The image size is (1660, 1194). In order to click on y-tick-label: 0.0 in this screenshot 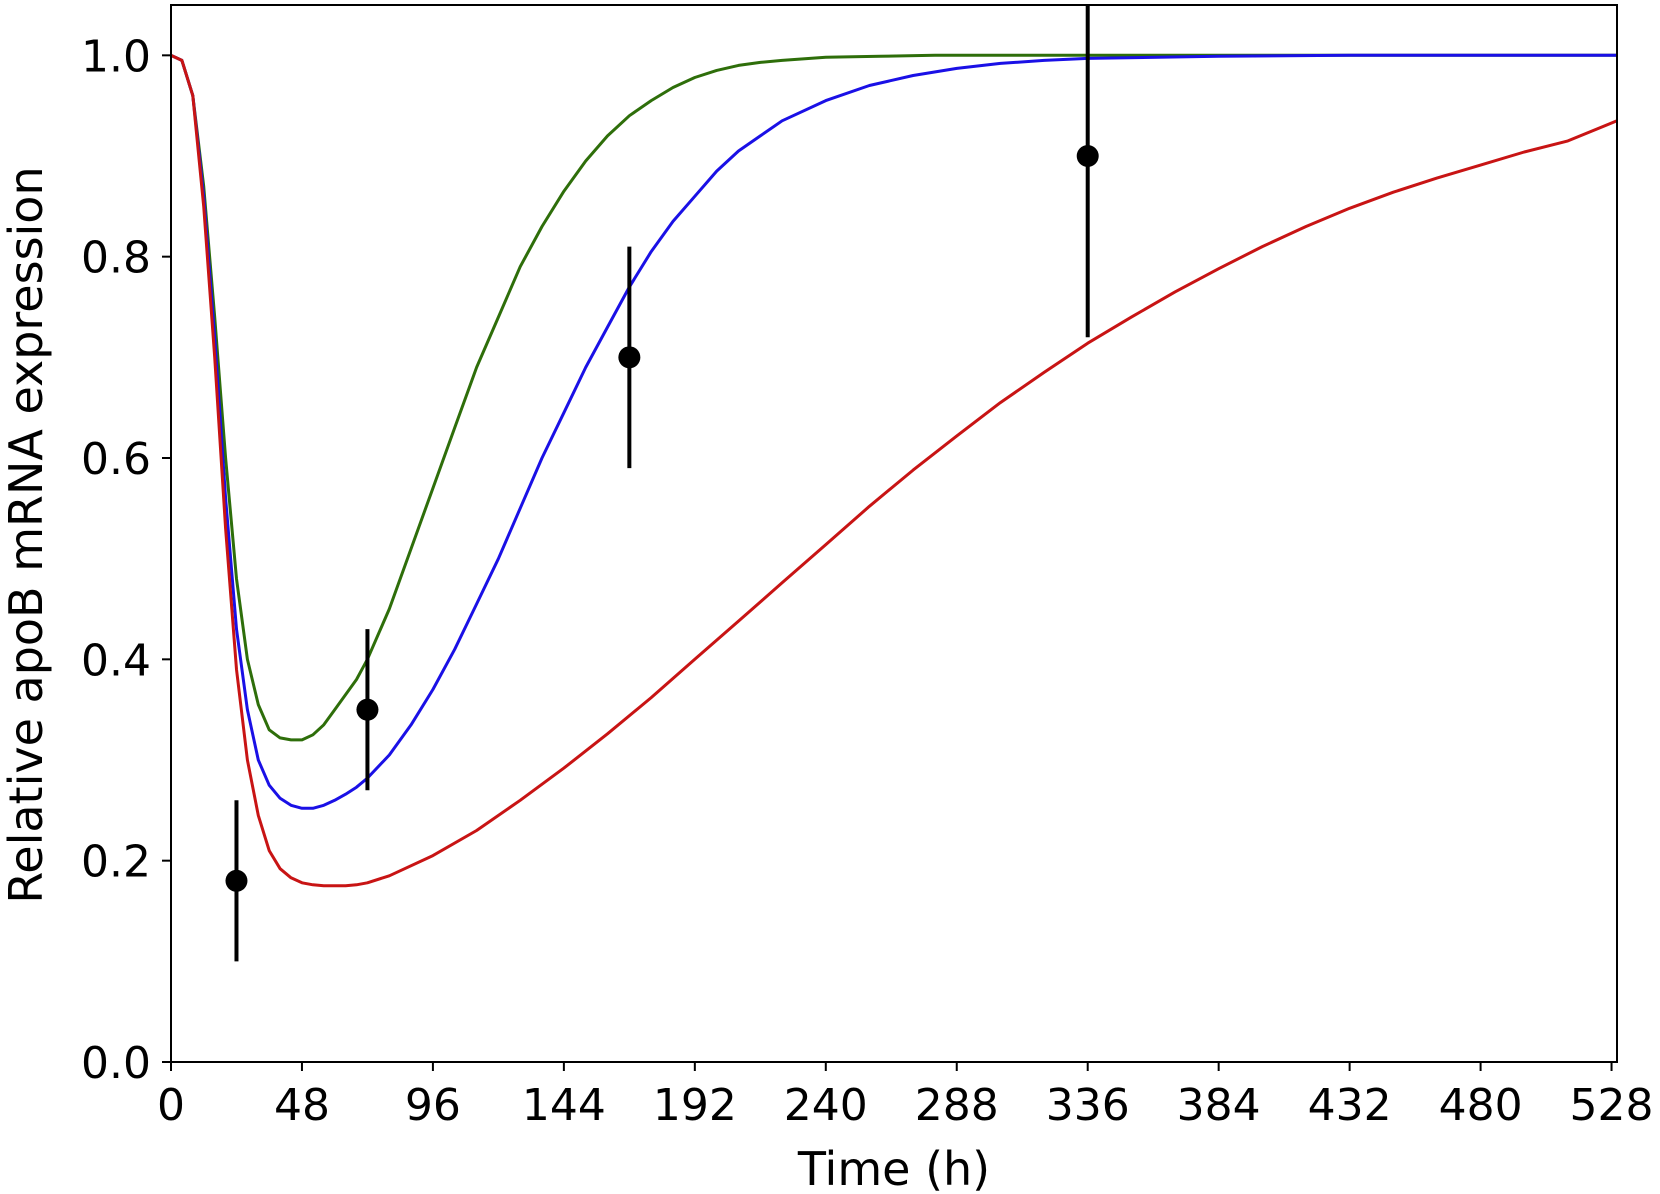, I will do `click(116, 1063)`.